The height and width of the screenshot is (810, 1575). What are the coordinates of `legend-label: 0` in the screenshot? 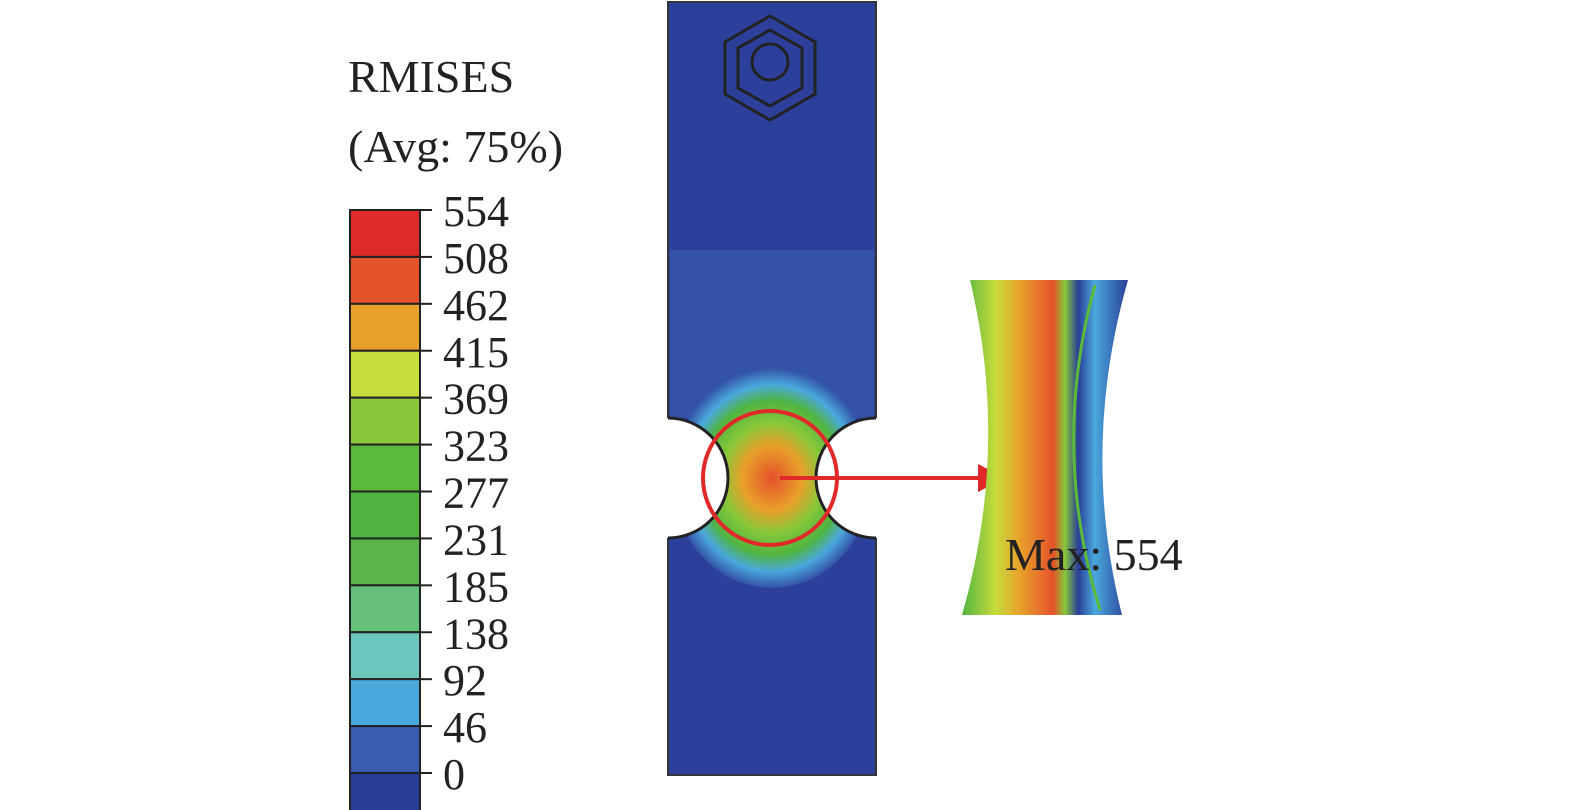 It's located at (454, 774).